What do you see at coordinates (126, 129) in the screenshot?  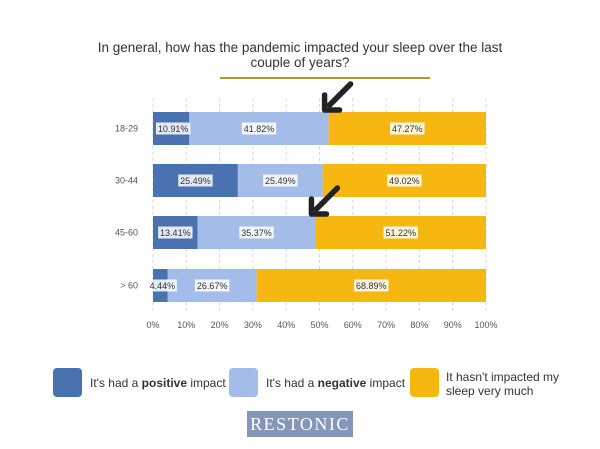 I see `category-label-0: 18-29` at bounding box center [126, 129].